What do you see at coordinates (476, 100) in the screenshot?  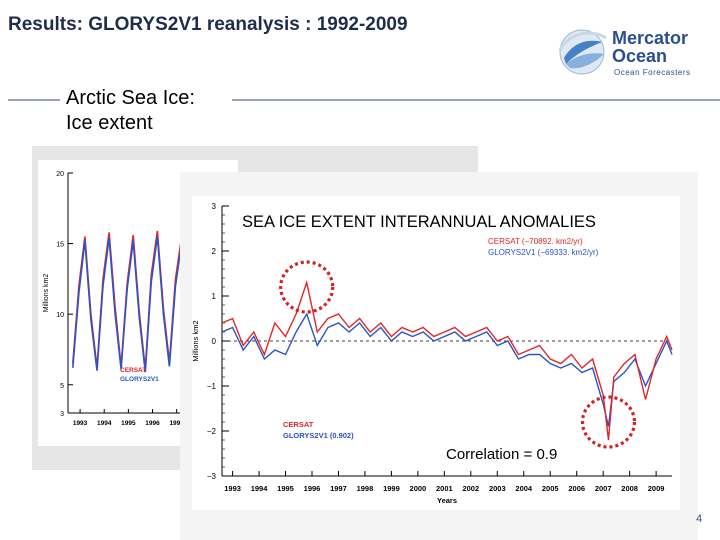 I see `header-divider-right` at bounding box center [476, 100].